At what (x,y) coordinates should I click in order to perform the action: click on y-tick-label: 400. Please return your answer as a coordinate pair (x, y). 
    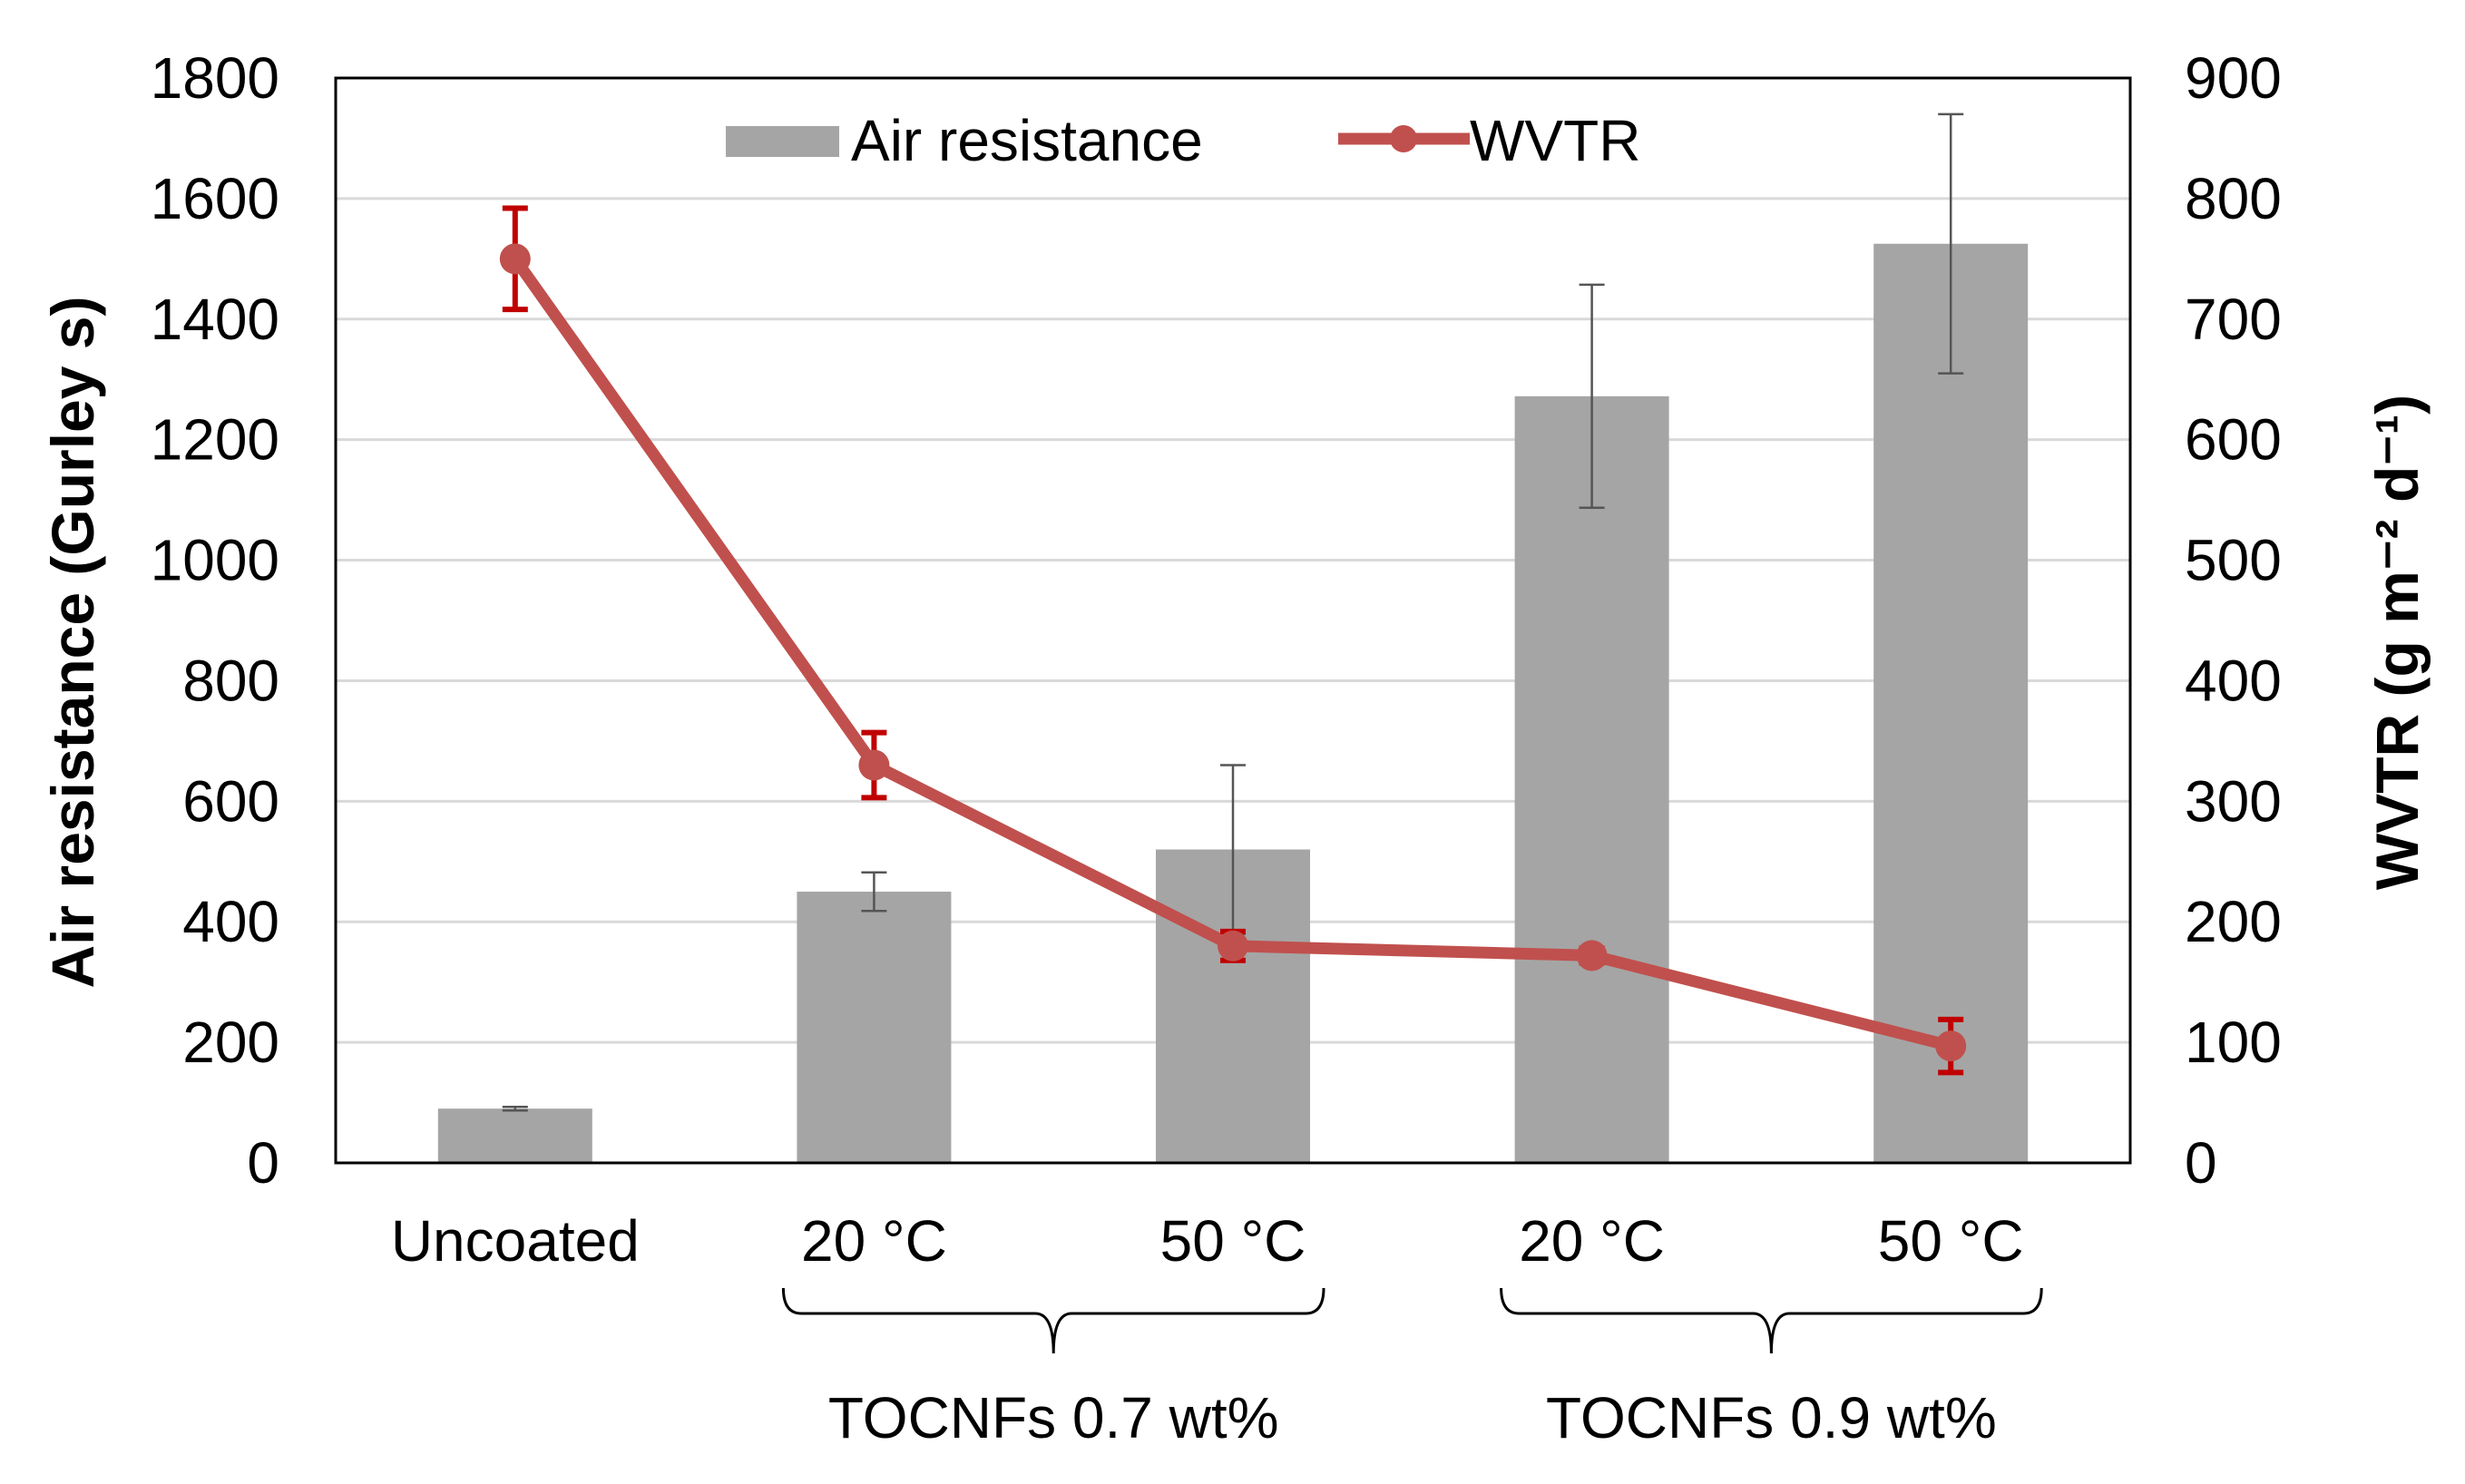
    Looking at the image, I should click on (230, 921).